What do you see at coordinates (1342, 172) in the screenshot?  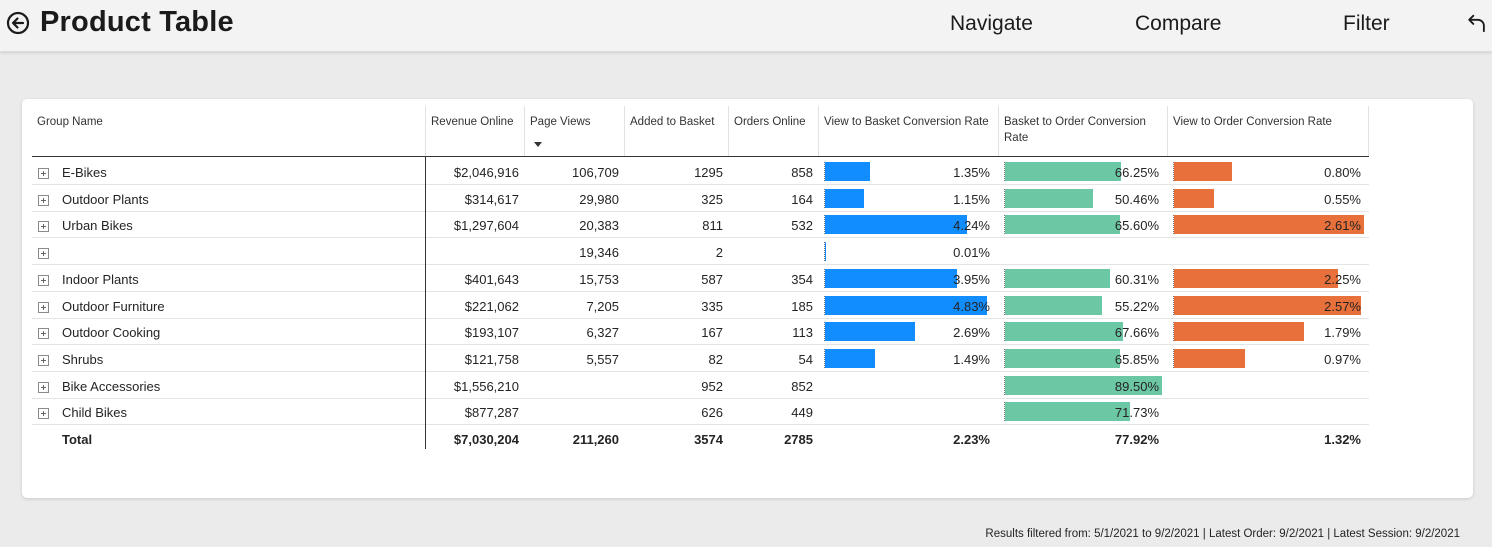 I see `rate-label: 0.80%` at bounding box center [1342, 172].